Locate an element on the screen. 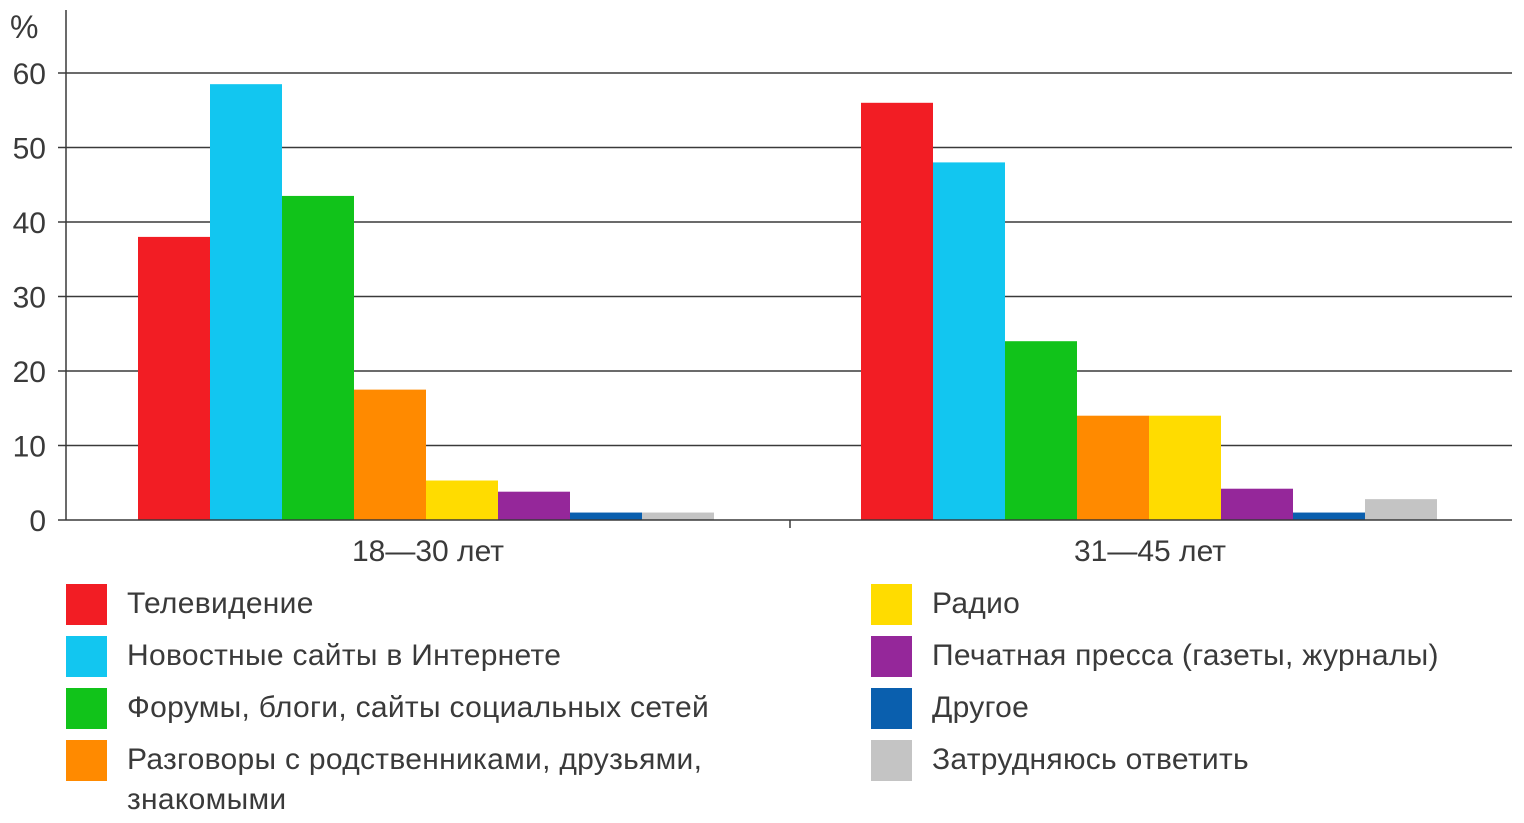 Image resolution: width=1524 pixels, height=823 pixels. y-tick-label: 40 is located at coordinates (29, 223).